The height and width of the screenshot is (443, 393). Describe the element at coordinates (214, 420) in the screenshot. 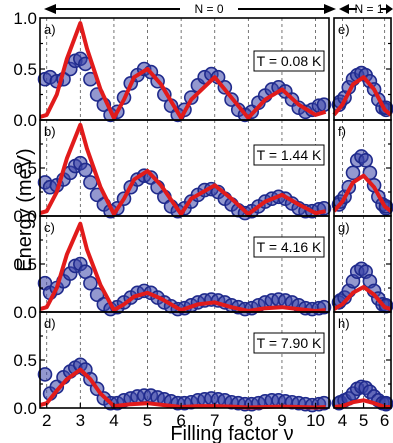

I see `x-tick-label: 7` at that location.